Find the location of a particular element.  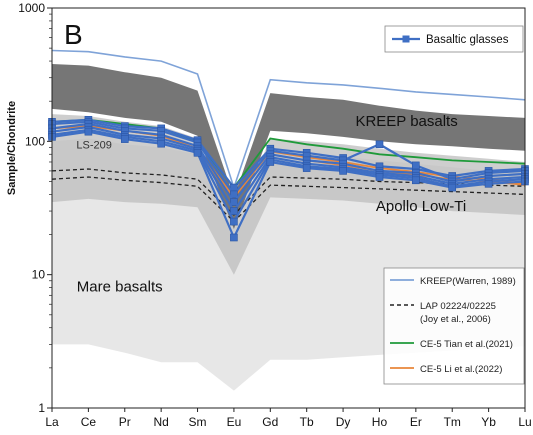

legend-top-label: Basaltic glasses is located at coordinates (467, 40).